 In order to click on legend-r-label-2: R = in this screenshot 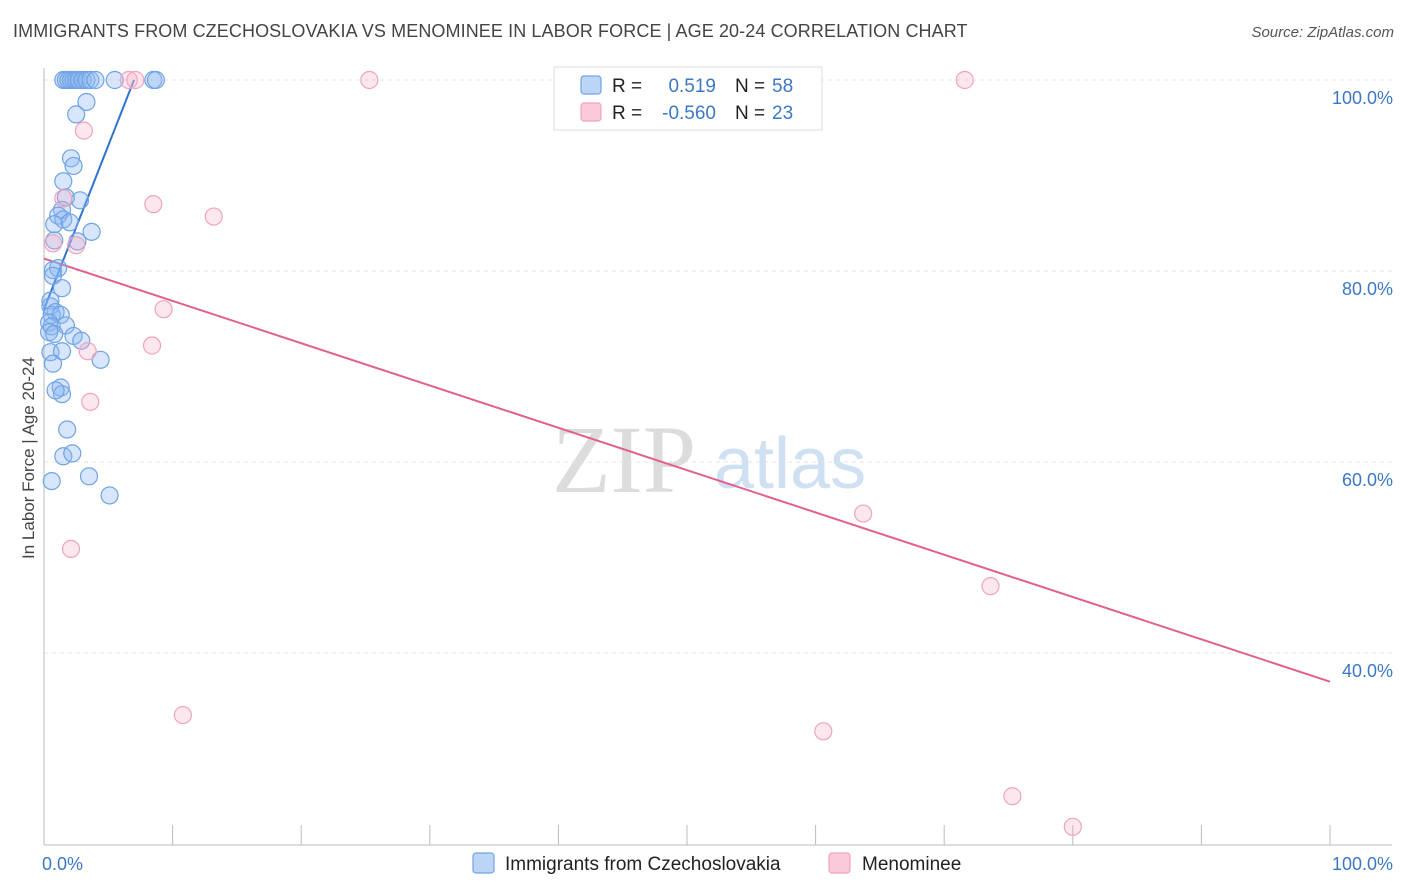, I will do `click(627, 113)`.